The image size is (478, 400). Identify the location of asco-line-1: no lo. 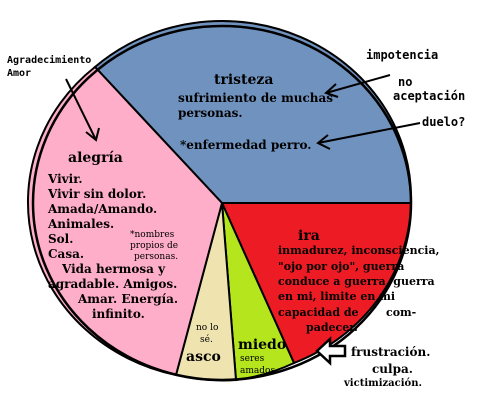
(207, 328).